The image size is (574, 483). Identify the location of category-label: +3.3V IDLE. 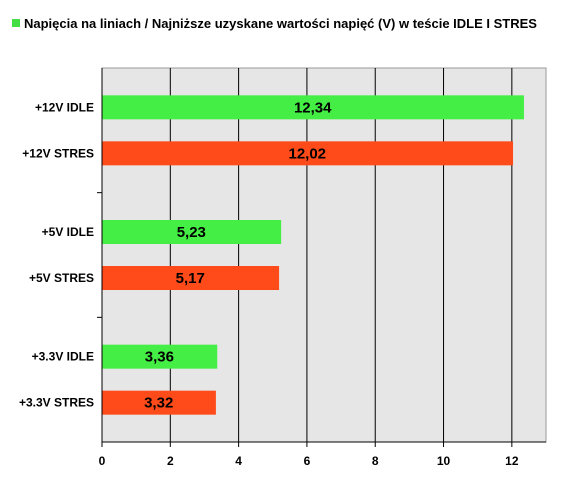
(63, 357).